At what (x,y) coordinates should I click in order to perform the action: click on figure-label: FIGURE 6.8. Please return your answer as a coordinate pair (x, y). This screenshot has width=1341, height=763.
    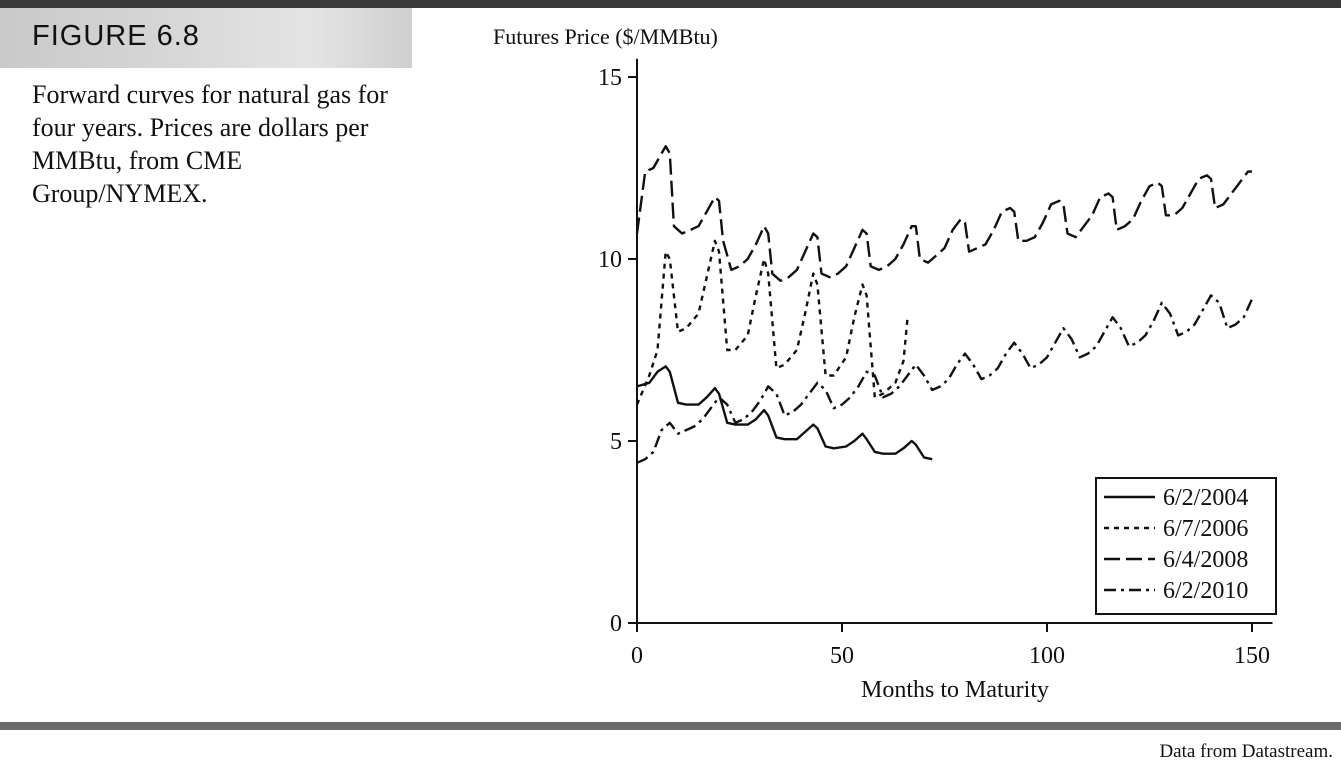
    Looking at the image, I should click on (116, 36).